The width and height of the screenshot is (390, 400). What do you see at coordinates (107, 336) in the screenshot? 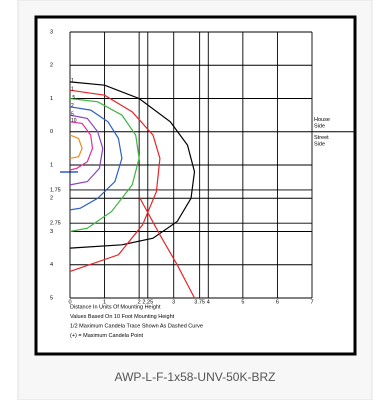
I see `chart-note: (+) = Maximum Candela Point` at bounding box center [107, 336].